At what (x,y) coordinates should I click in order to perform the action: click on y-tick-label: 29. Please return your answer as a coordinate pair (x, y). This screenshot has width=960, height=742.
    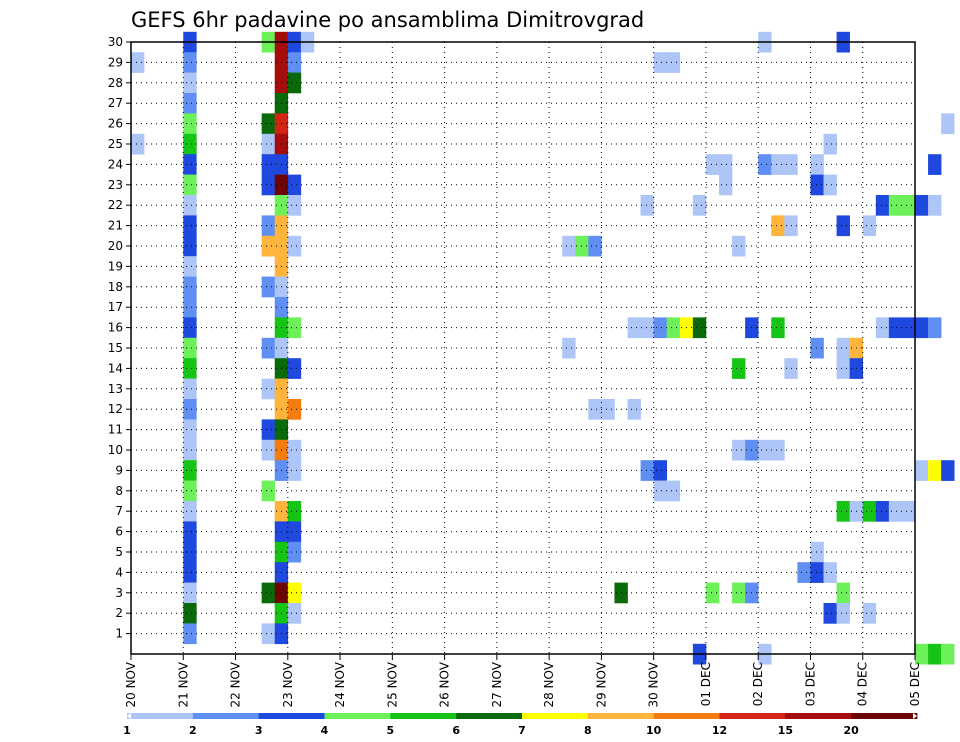
    Looking at the image, I should click on (115, 62).